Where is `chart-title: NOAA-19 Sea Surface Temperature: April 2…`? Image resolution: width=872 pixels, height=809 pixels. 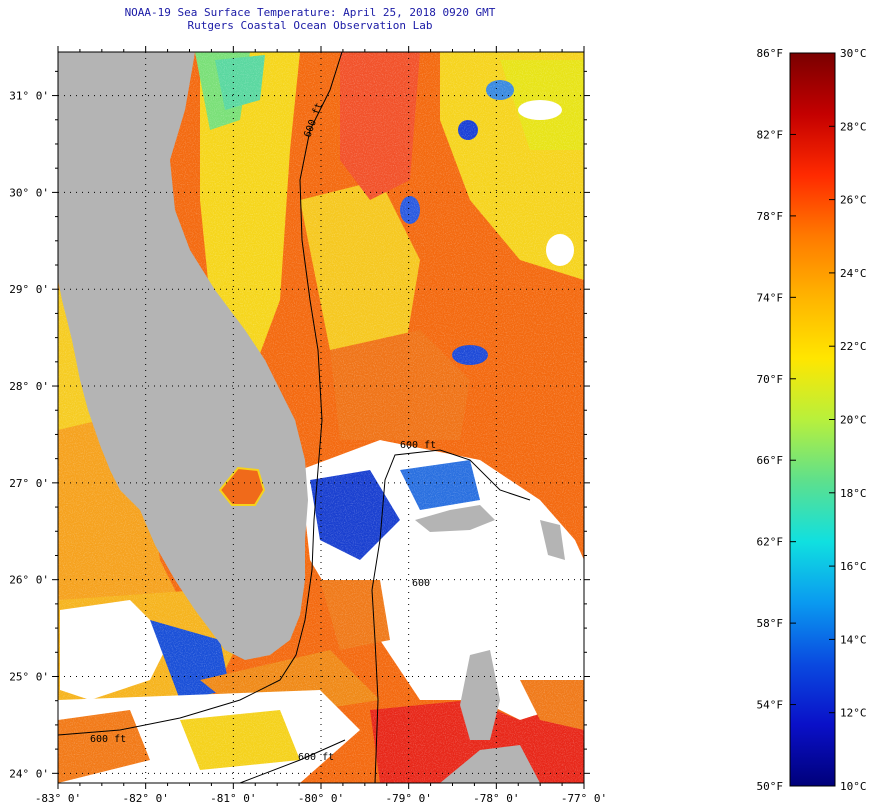
chart-title: NOAA-19 Sea Surface Temperature: April 2… is located at coordinates (310, 12).